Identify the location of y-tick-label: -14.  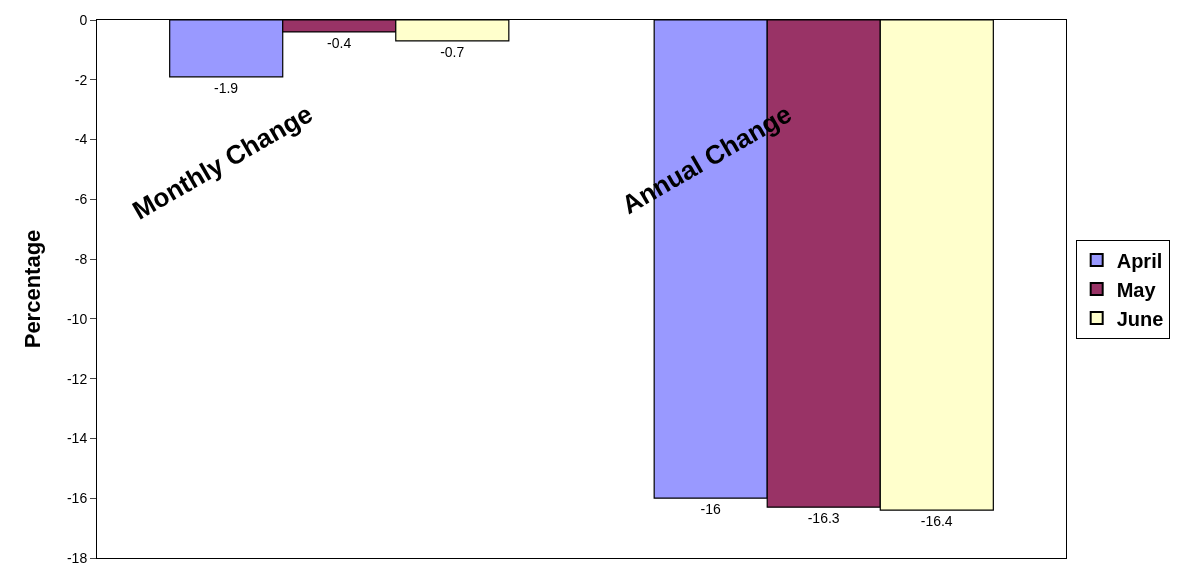
(77, 438).